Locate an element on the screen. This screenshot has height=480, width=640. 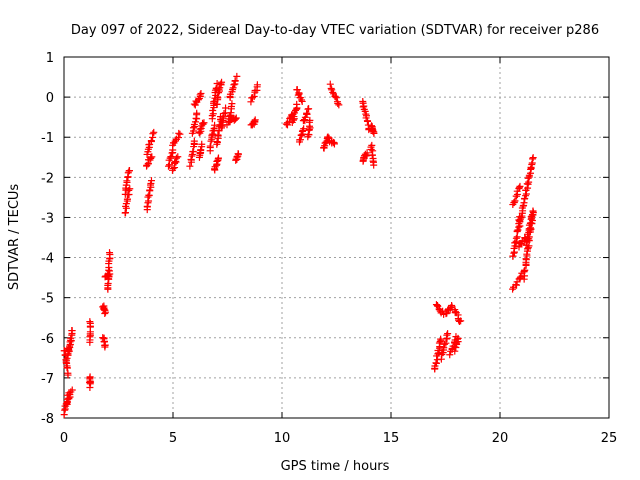
x-tick-label: 0 is located at coordinates (64, 438).